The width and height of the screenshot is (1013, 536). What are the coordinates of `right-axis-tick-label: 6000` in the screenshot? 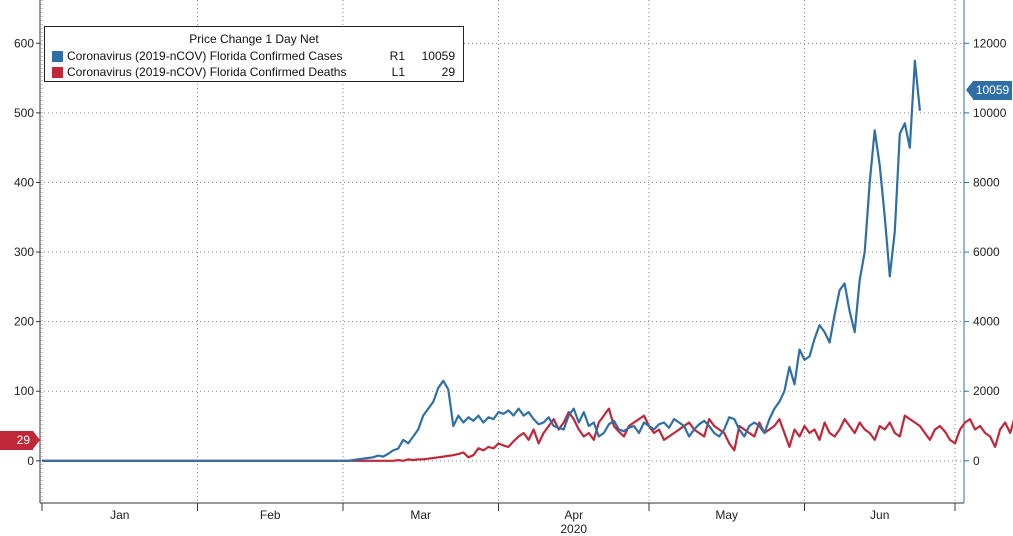 It's located at (986, 252).